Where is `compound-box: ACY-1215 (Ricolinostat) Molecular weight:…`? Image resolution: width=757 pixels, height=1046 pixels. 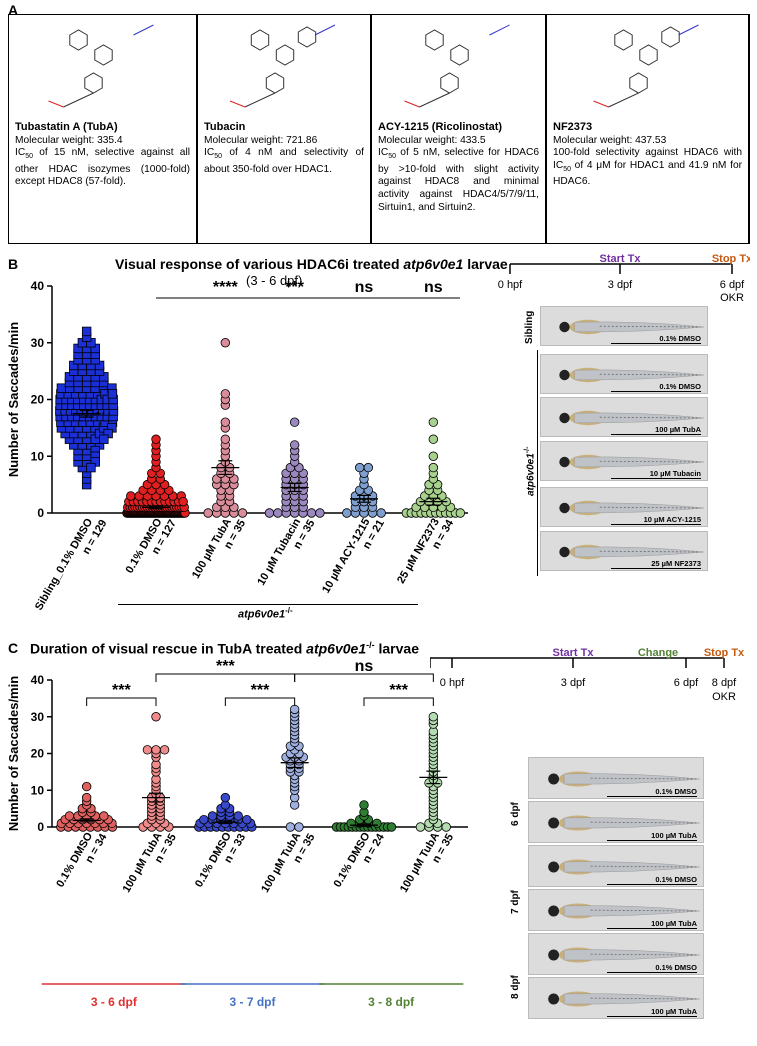
compound-box: ACY-1215 (Ricolinostat) Molecular weight:… is located at coordinates (458, 129).